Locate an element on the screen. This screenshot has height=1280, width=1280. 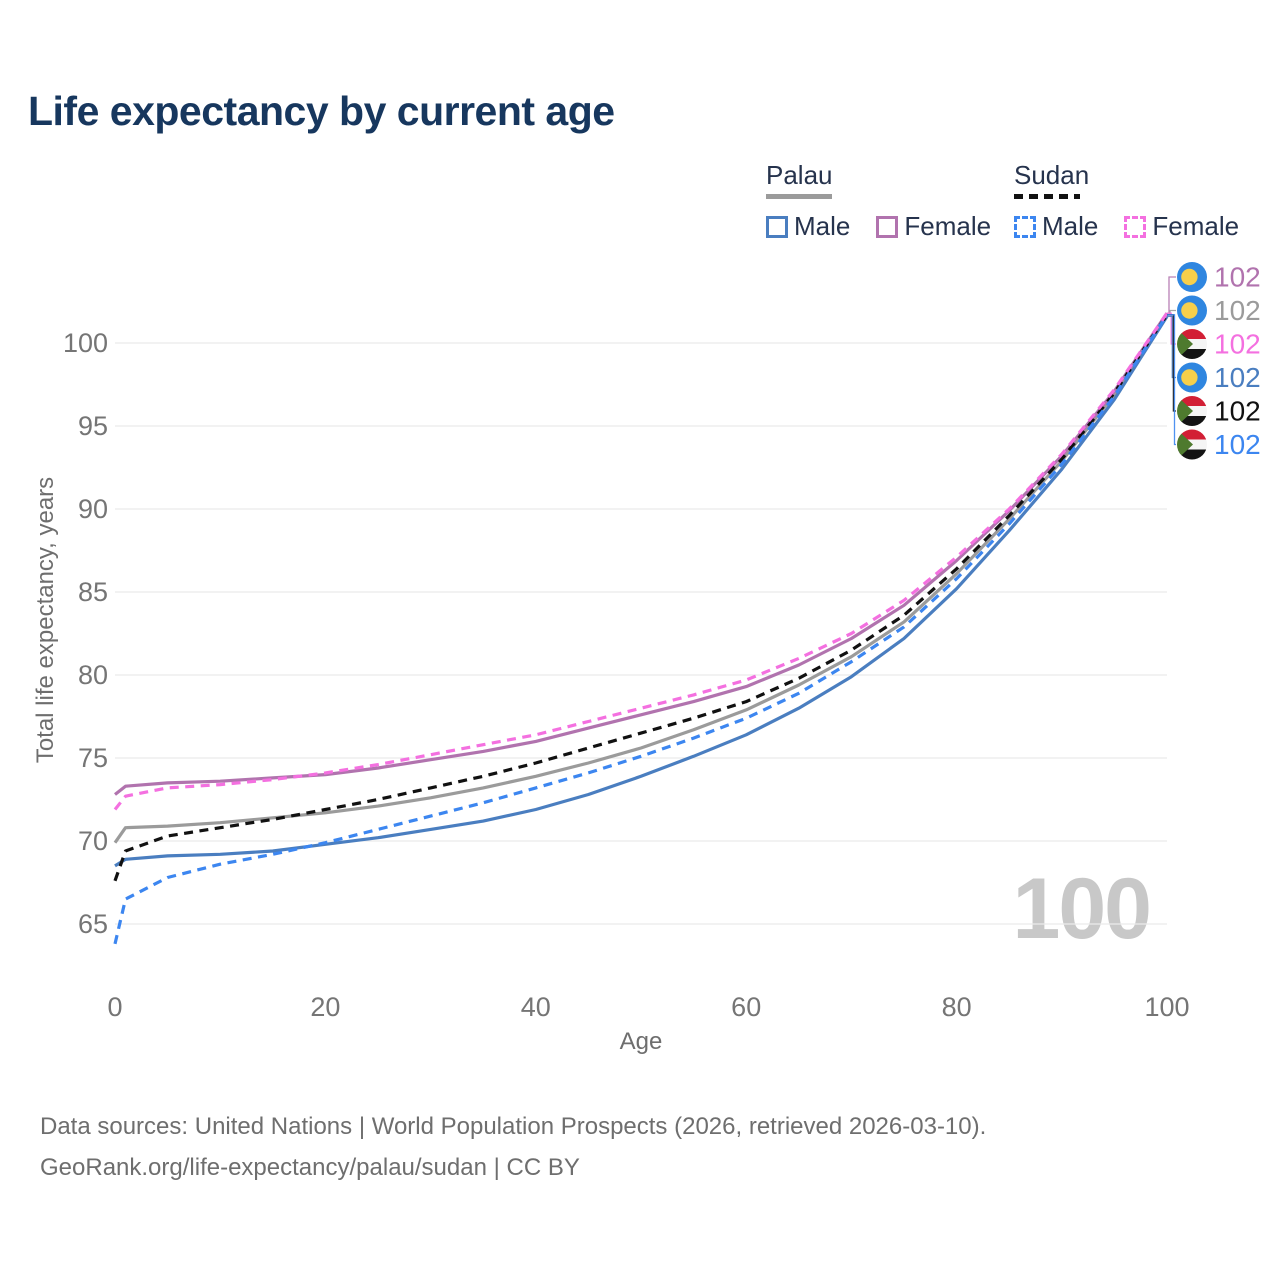
legend-heading-sudan: Sudan is located at coordinates (1052, 175).